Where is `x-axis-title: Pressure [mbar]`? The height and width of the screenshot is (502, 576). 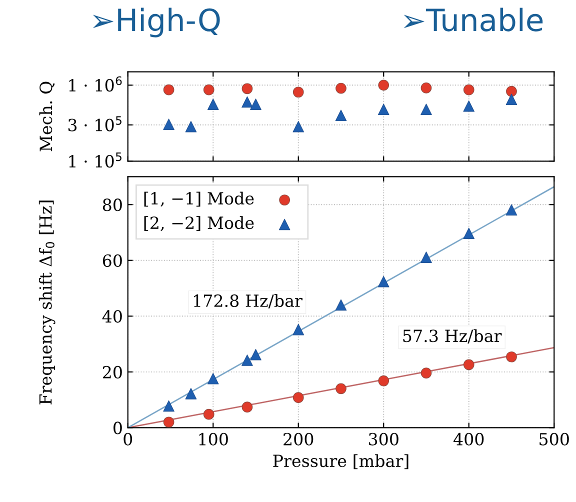
x-axis-title: Pressure [mbar] is located at coordinates (340, 462).